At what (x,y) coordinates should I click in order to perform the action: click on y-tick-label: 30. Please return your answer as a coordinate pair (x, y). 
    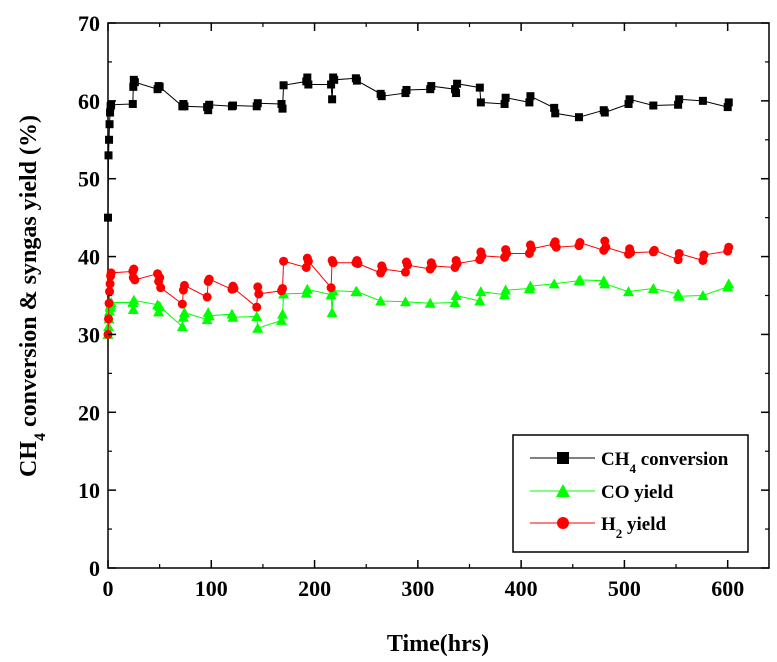
    Looking at the image, I should click on (89, 334).